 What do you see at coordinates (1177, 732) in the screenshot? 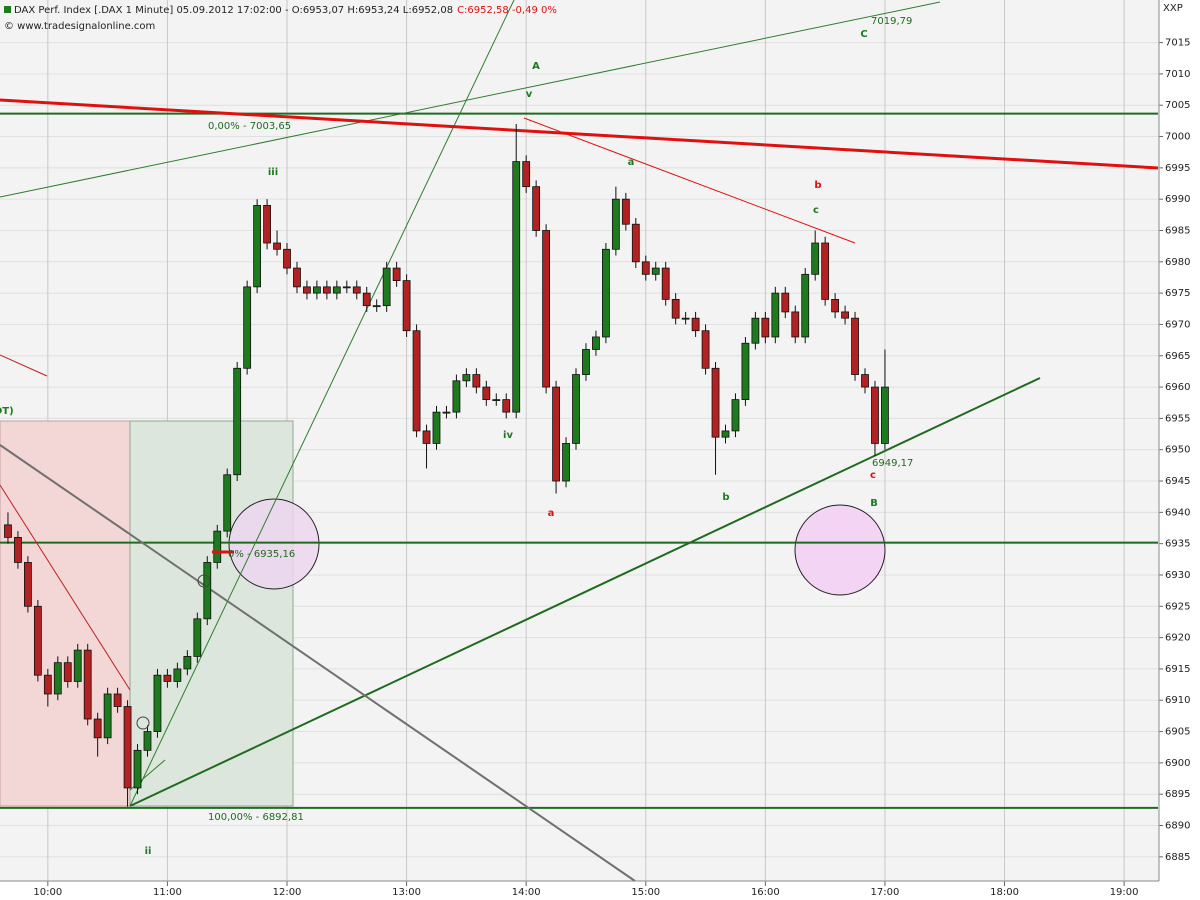
I see `y-tick-label: 6905` at bounding box center [1177, 732].